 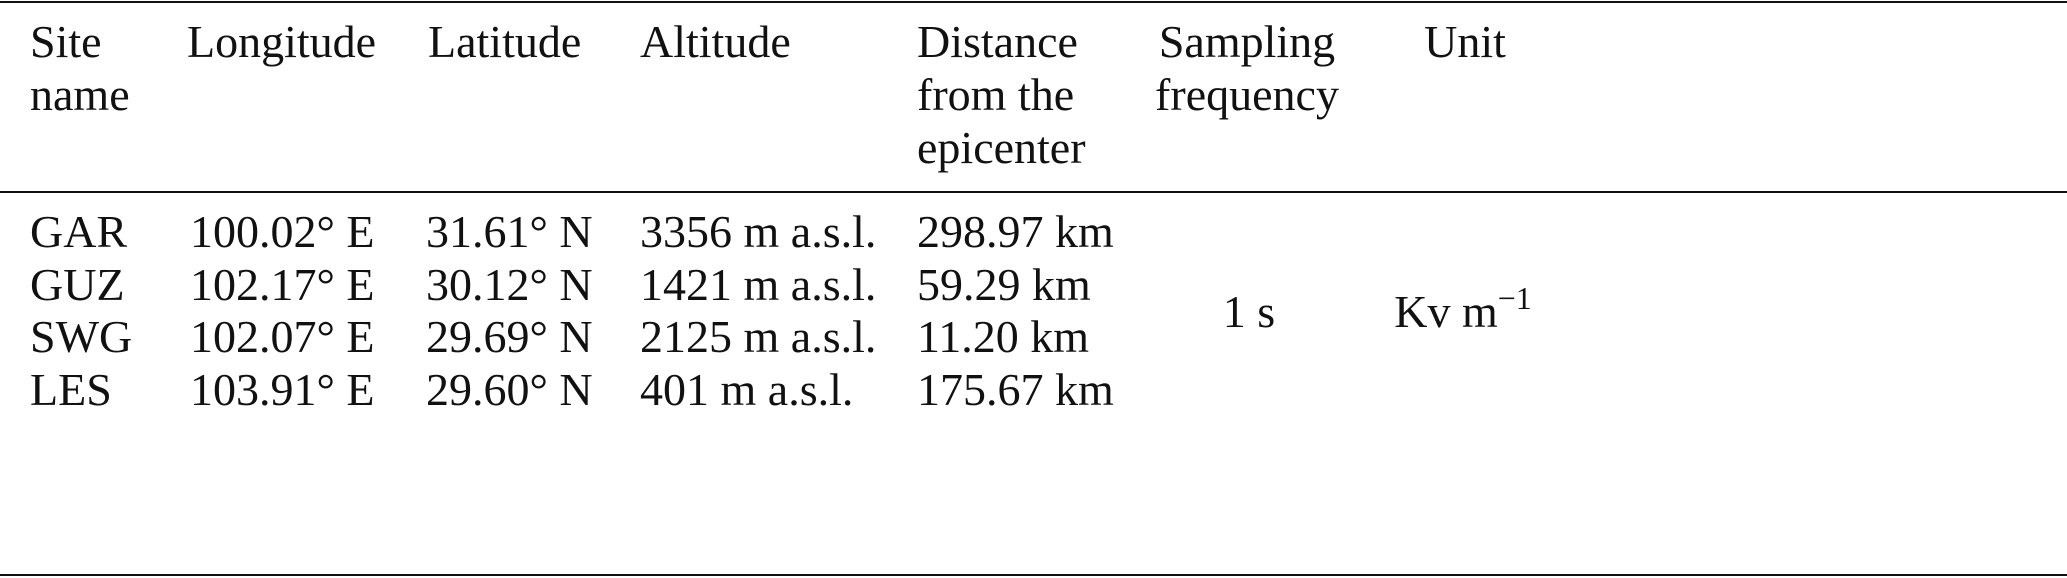 What do you see at coordinates (996, 94) in the screenshot?
I see `header-cell: from the` at bounding box center [996, 94].